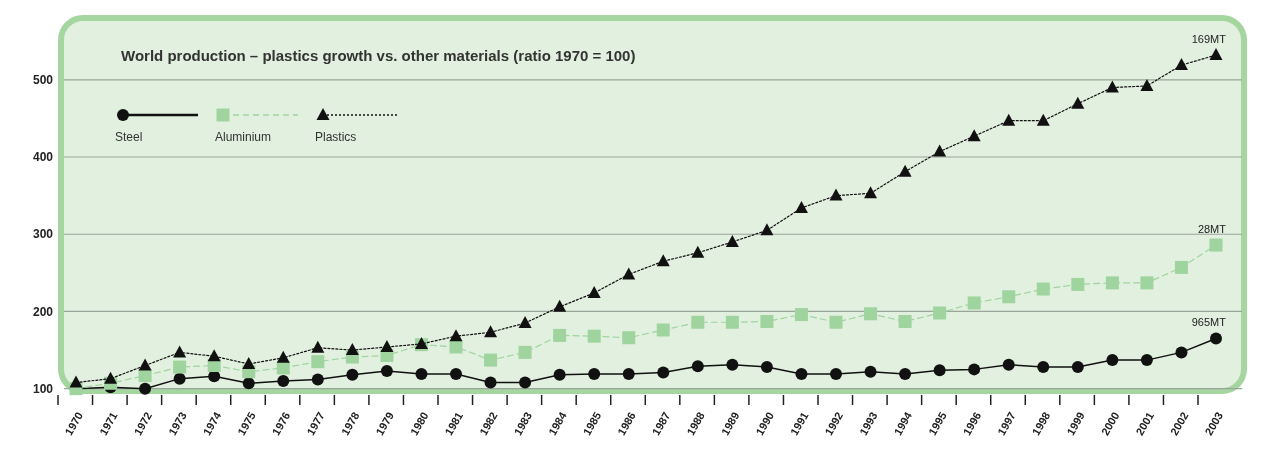 The height and width of the screenshot is (472, 1281). Describe the element at coordinates (43, 157) in the screenshot. I see `y-tick-label: 400` at that location.